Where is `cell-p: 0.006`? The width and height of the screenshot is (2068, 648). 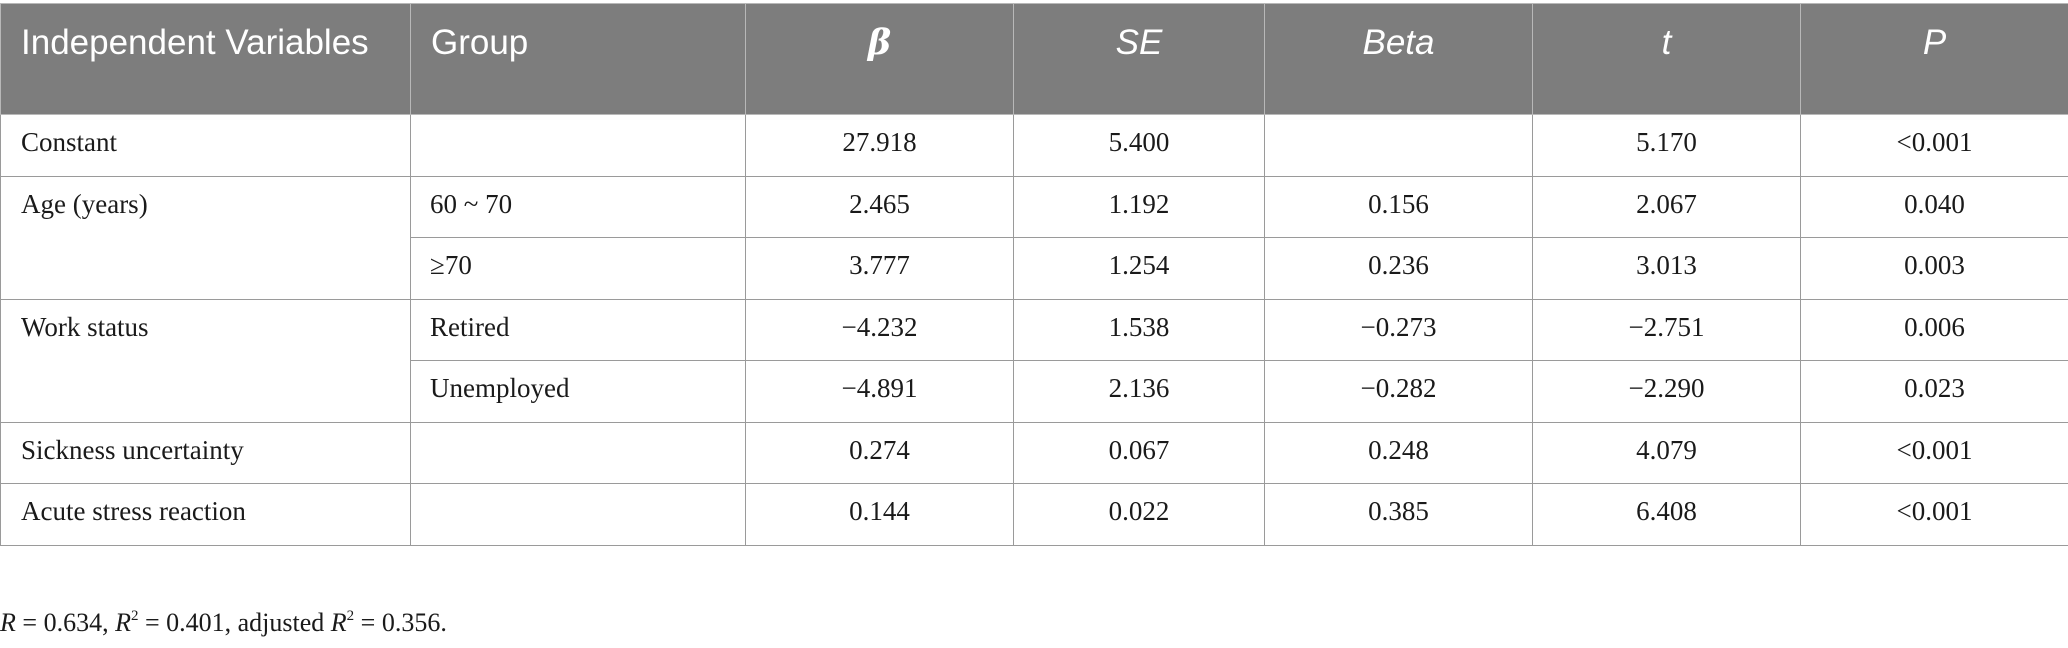 cell-p: 0.006 is located at coordinates (1934, 329).